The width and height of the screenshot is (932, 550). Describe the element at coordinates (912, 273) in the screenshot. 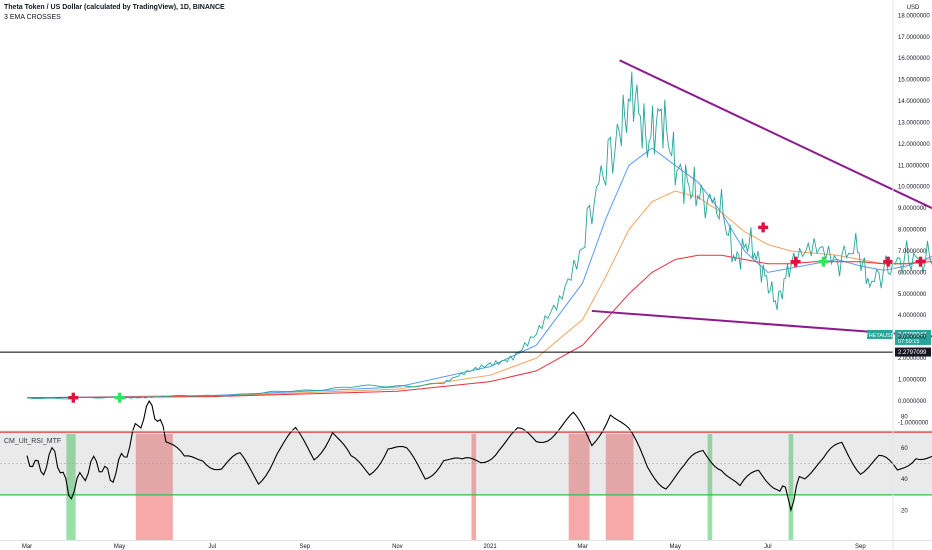

I see `y-tick-label: 6.0000000` at that location.